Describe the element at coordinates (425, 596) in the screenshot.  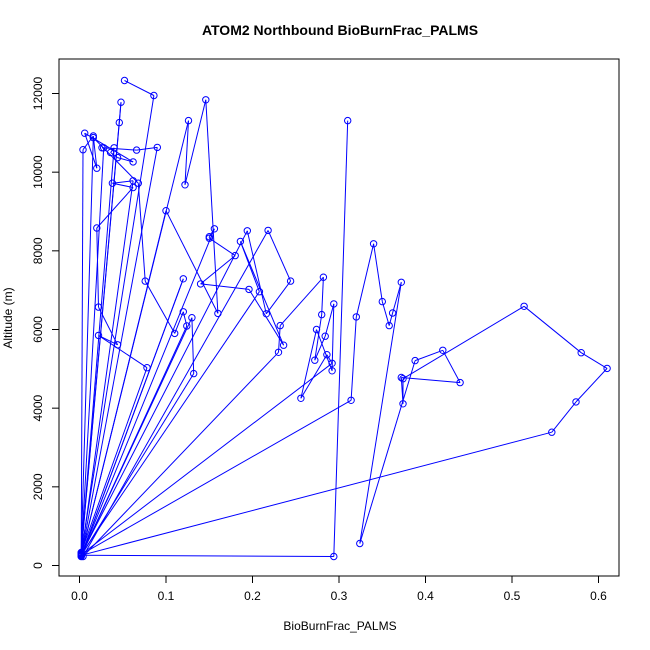
I see `x-tick-label: 0.4` at that location.